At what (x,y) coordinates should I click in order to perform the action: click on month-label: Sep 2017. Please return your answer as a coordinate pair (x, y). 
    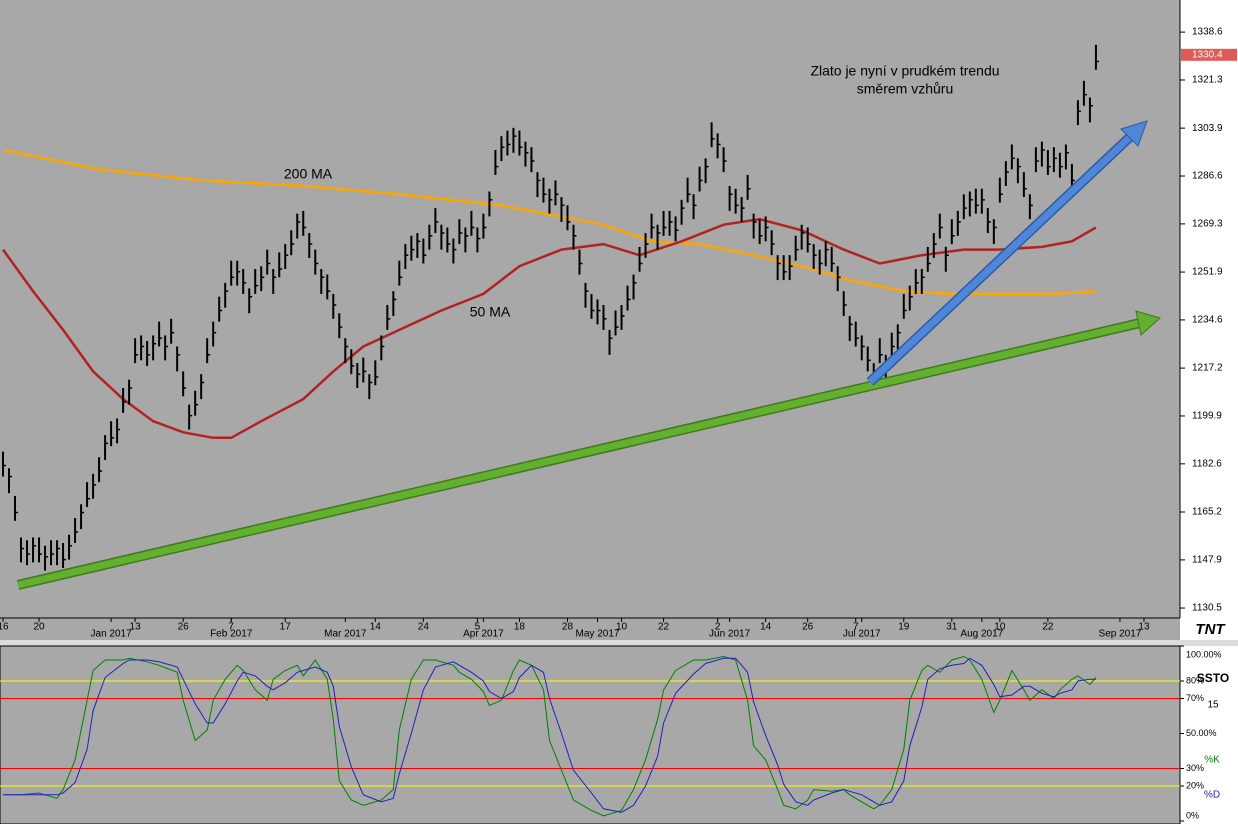
    Looking at the image, I should click on (1120, 634).